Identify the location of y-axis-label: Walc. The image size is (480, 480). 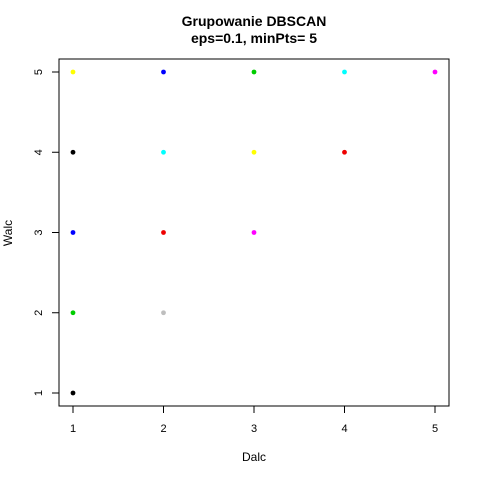
(8, 233).